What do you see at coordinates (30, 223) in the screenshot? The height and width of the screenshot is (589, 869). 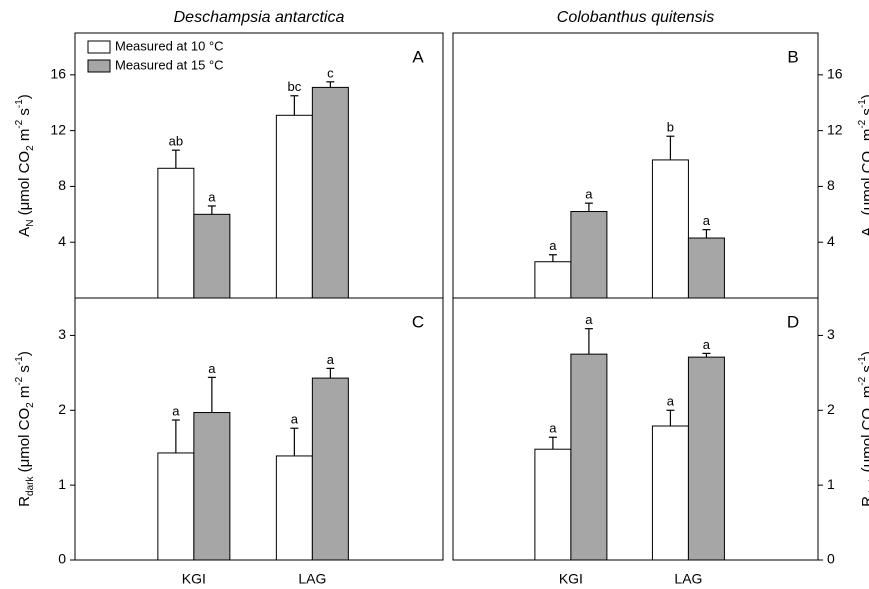 I see `y-label-part: N` at bounding box center [30, 223].